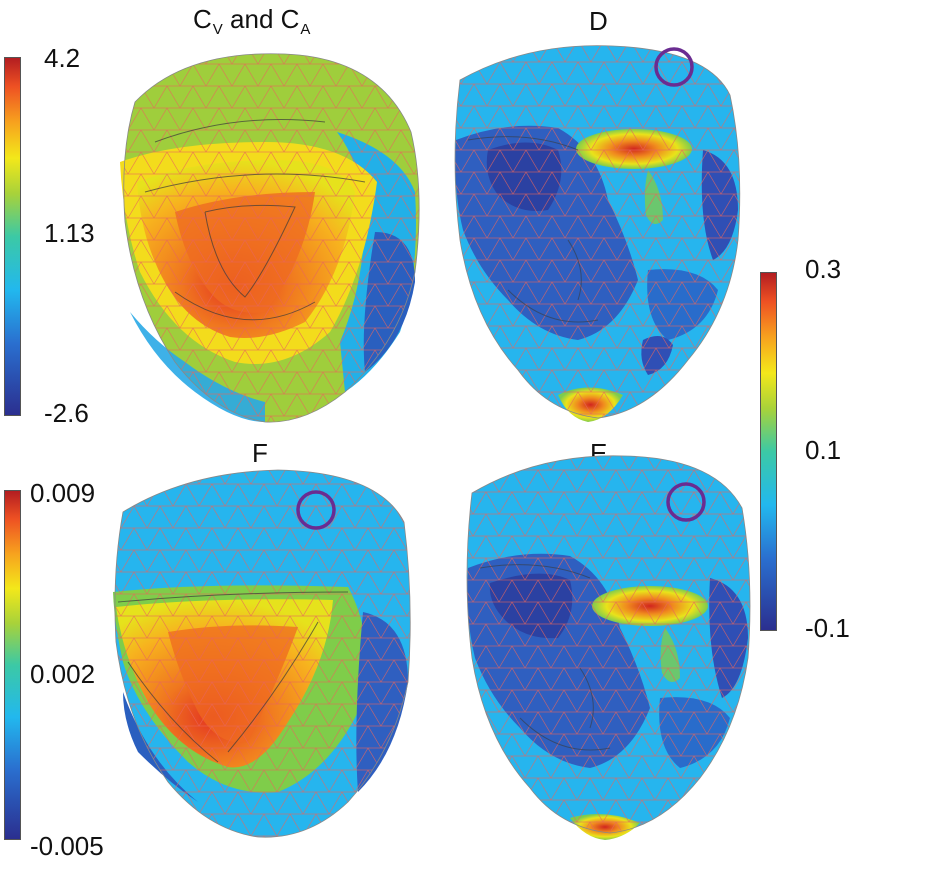 The image size is (951, 869). What do you see at coordinates (316, 510) in the screenshot?
I see `marker-circle-f` at bounding box center [316, 510].